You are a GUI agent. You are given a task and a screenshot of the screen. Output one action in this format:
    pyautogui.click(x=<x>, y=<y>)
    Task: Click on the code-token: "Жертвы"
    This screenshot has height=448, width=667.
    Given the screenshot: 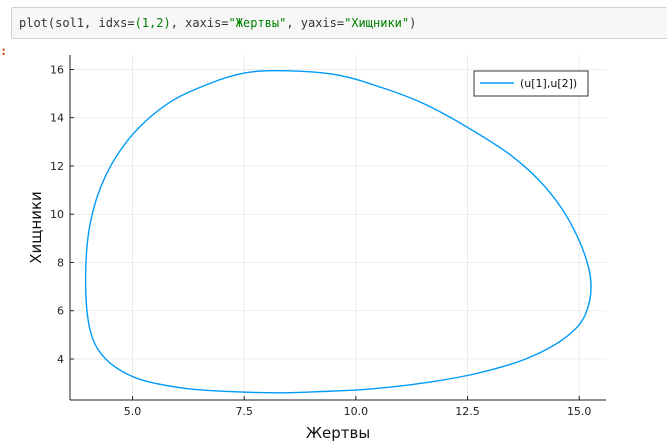 What is the action you would take?
    pyautogui.click(x=257, y=23)
    